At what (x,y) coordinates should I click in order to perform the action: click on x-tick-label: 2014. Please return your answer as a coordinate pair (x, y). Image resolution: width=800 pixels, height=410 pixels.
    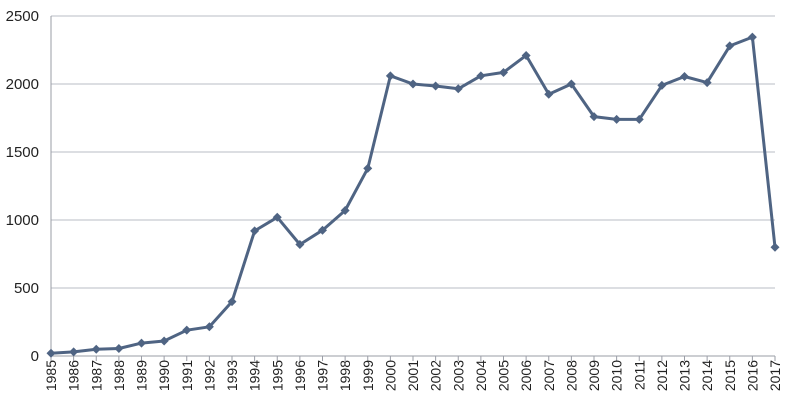
    Looking at the image, I should click on (707, 375).